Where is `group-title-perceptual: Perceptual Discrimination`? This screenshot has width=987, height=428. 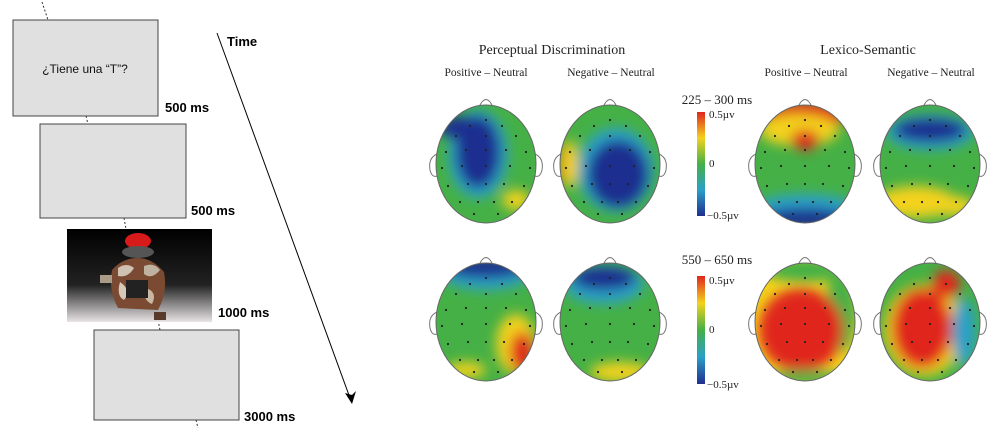
group-title-perceptual: Perceptual Discrimination is located at coordinates (552, 50).